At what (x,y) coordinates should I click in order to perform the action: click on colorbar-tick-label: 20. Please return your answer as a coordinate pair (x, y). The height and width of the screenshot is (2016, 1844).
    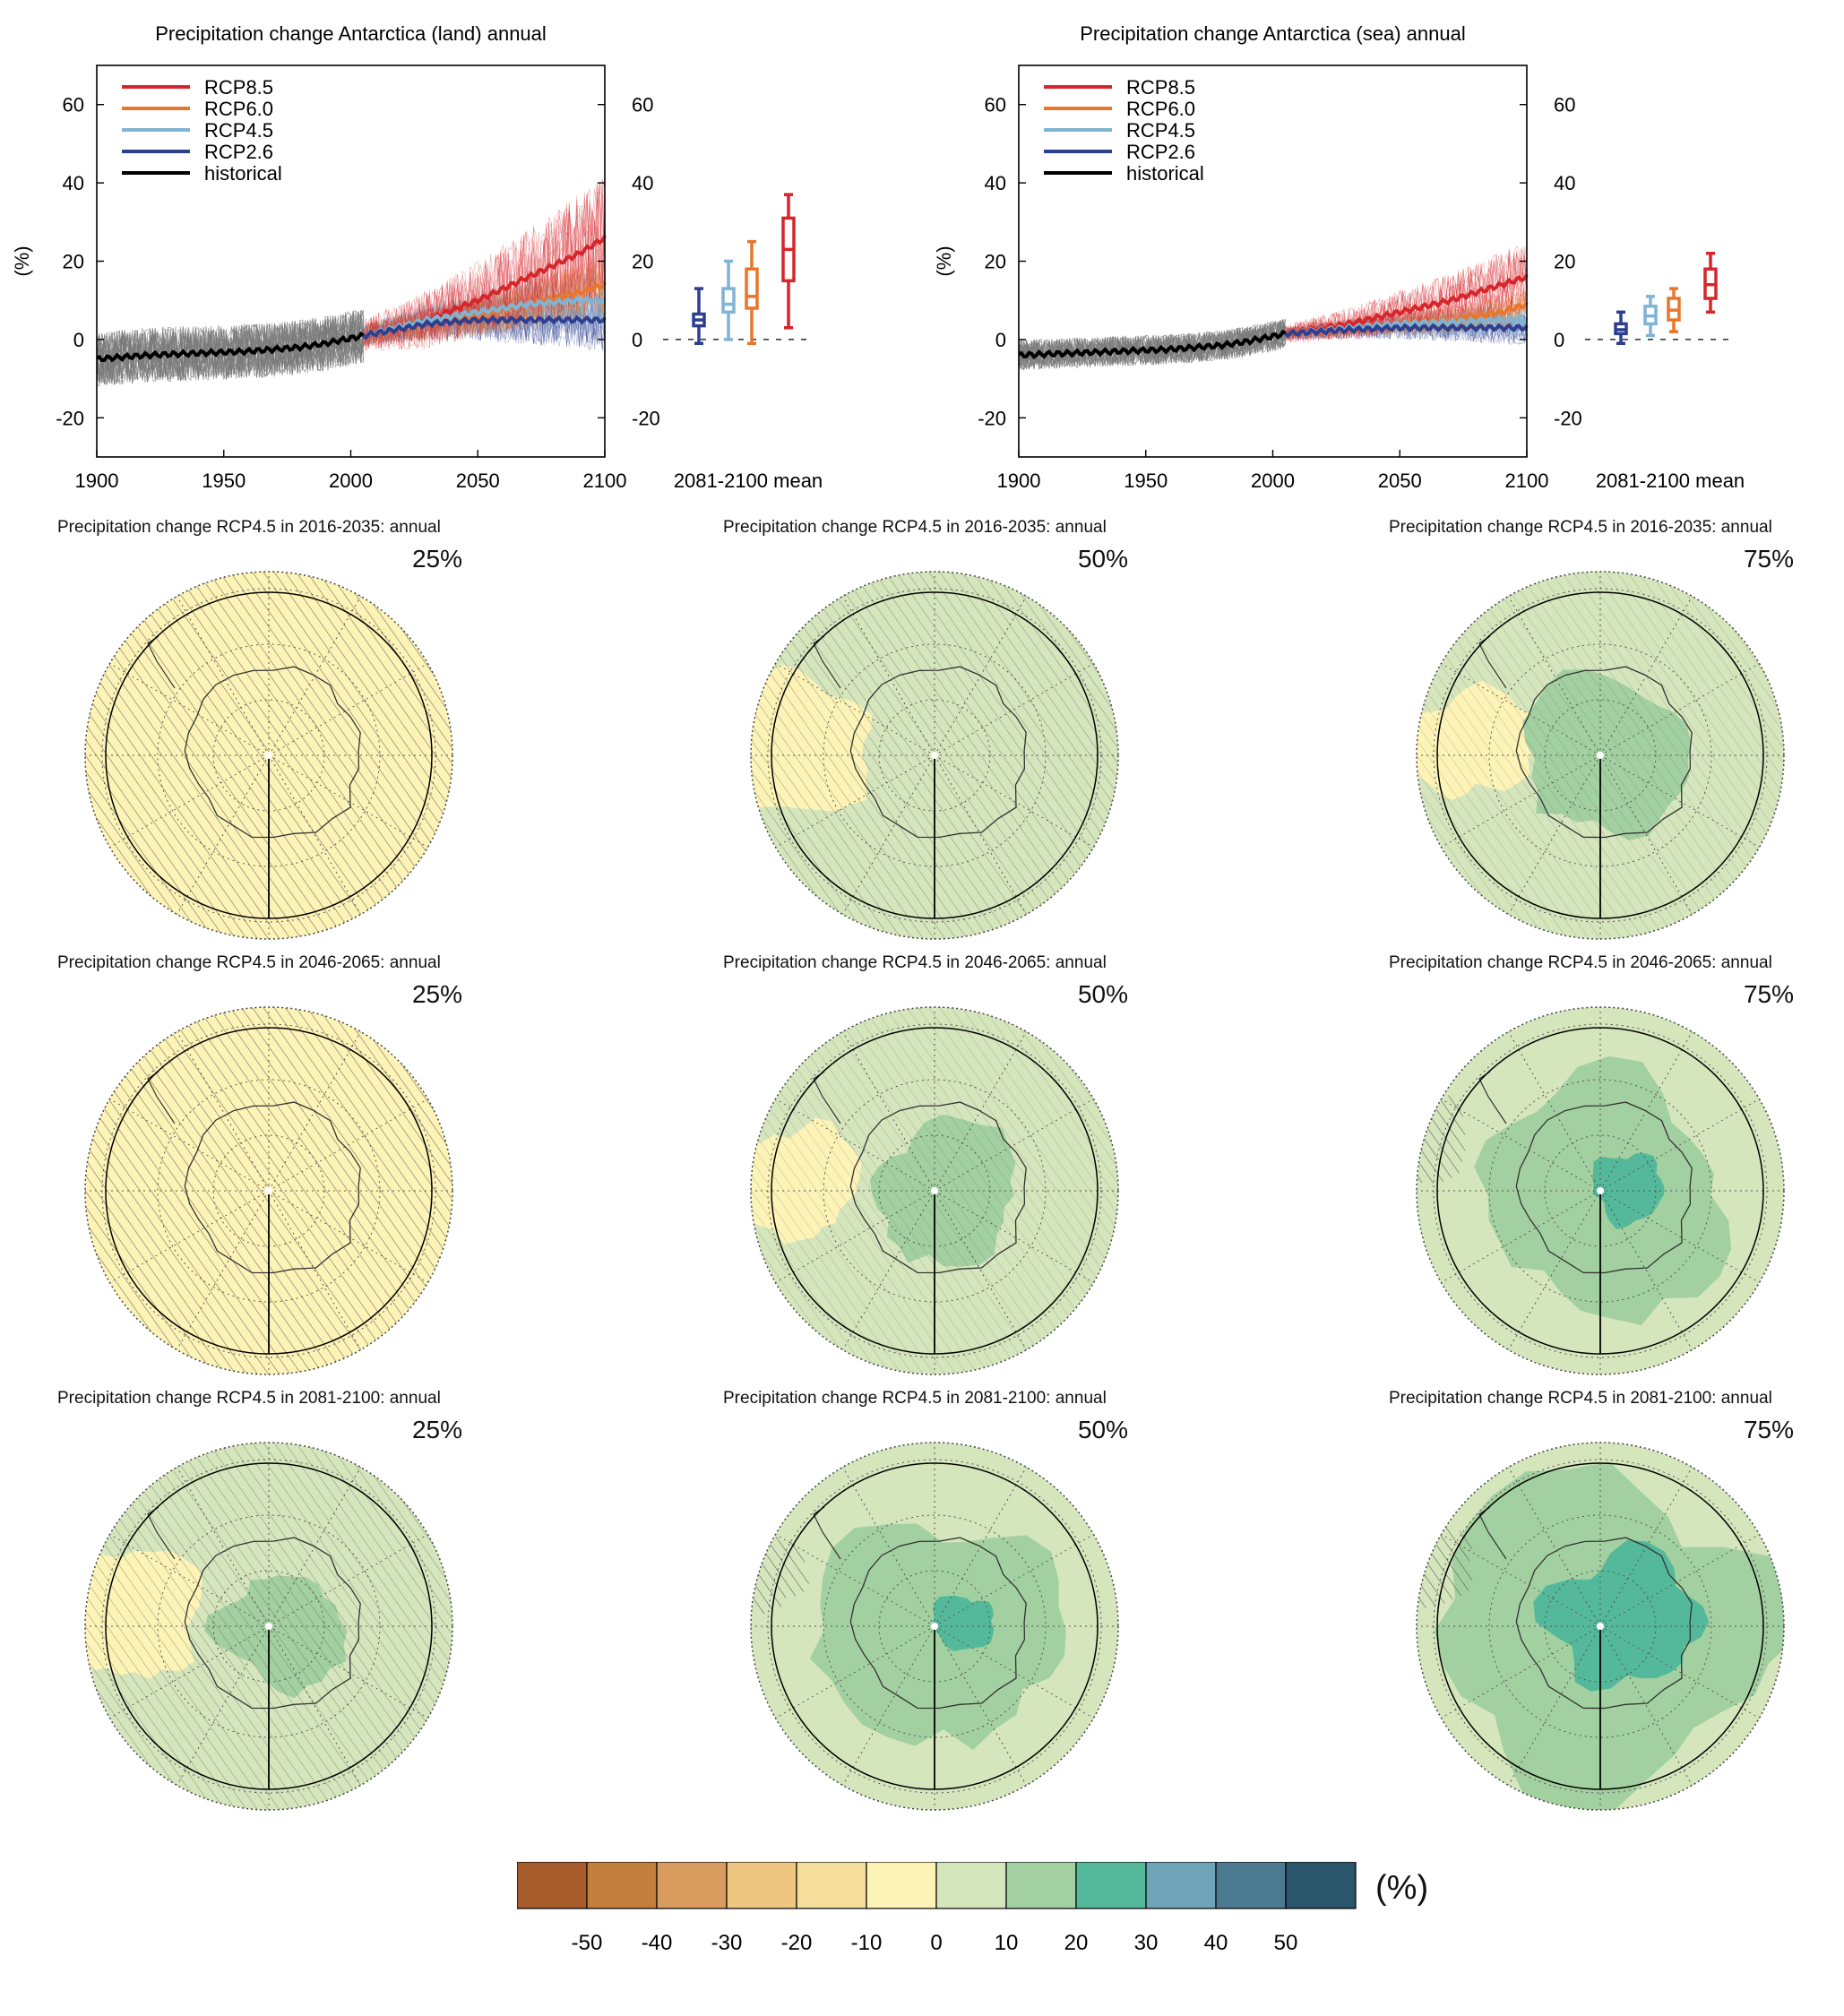
    Looking at the image, I should click on (1076, 1943).